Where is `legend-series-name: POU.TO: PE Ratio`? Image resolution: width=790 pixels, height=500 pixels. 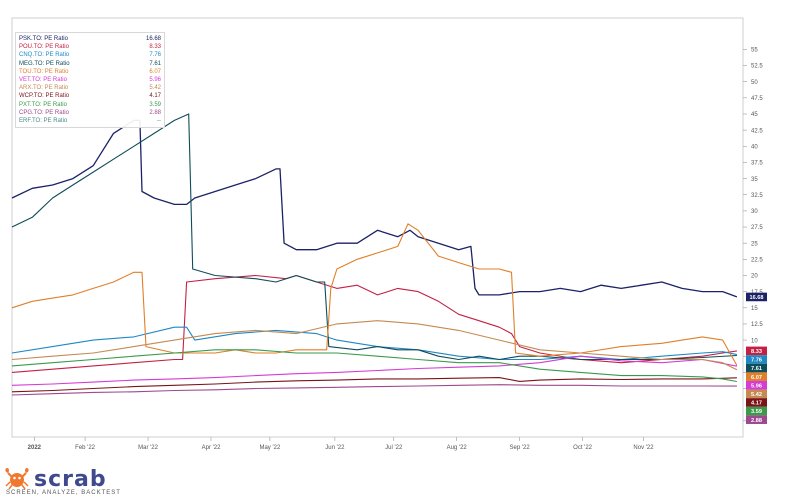 legend-series-name: POU.TO: PE Ratio is located at coordinates (44, 47).